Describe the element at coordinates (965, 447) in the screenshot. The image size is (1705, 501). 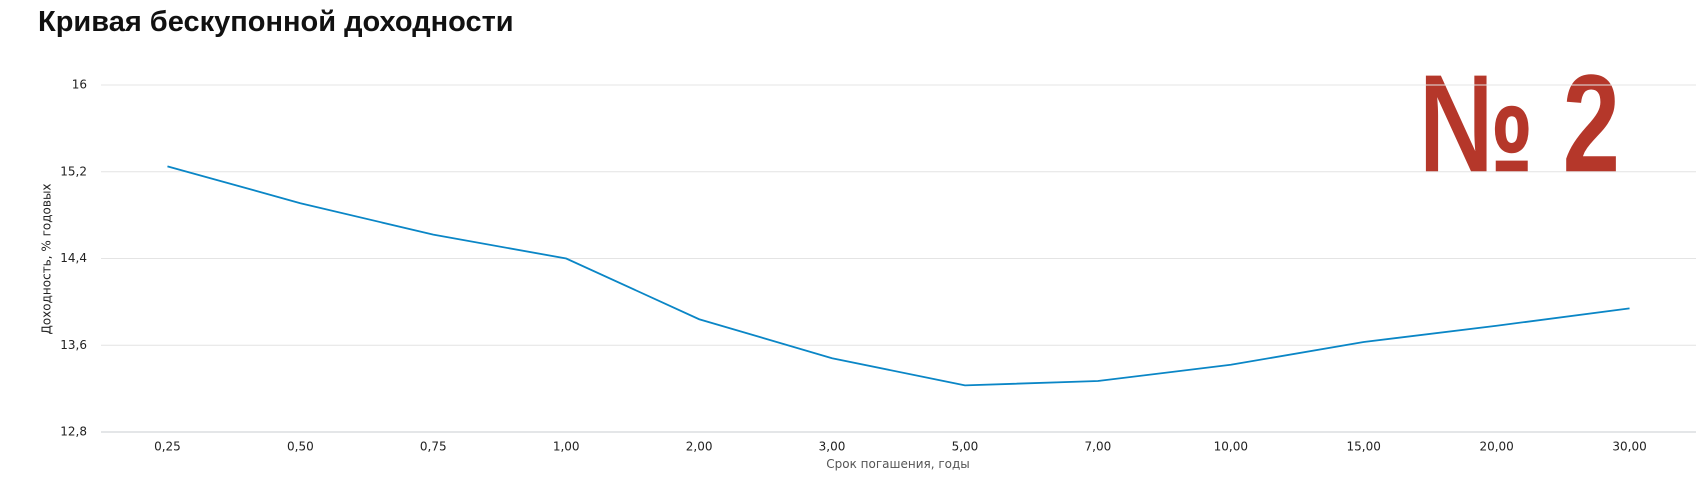
I see `x-tick-label: 5,00` at that location.